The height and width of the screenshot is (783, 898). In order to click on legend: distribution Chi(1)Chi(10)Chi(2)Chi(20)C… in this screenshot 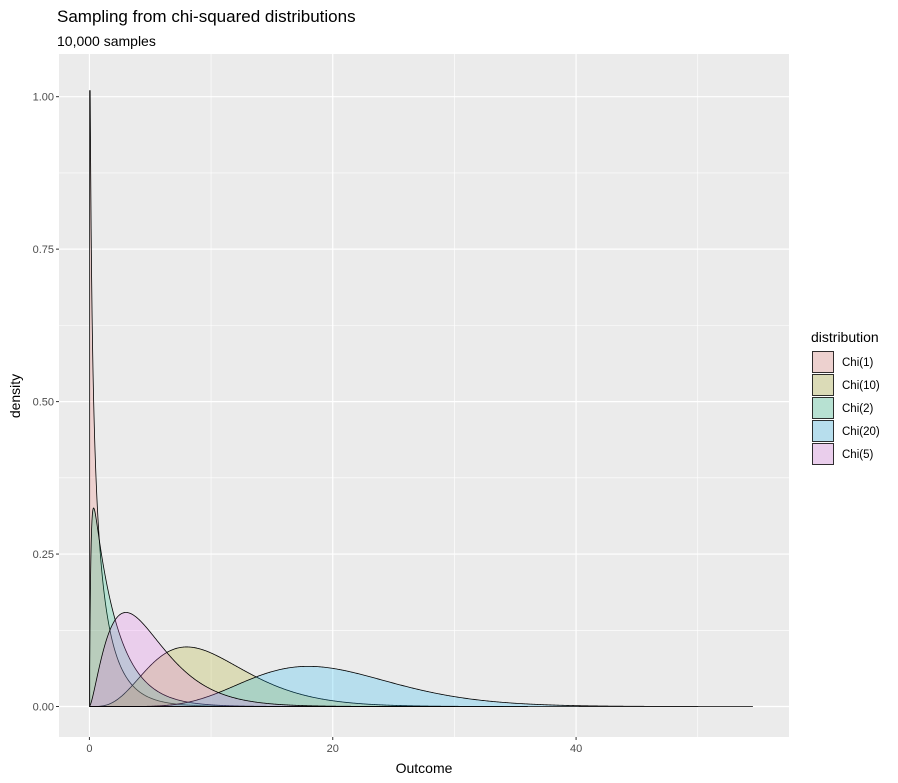, I will do `click(845, 397)`.